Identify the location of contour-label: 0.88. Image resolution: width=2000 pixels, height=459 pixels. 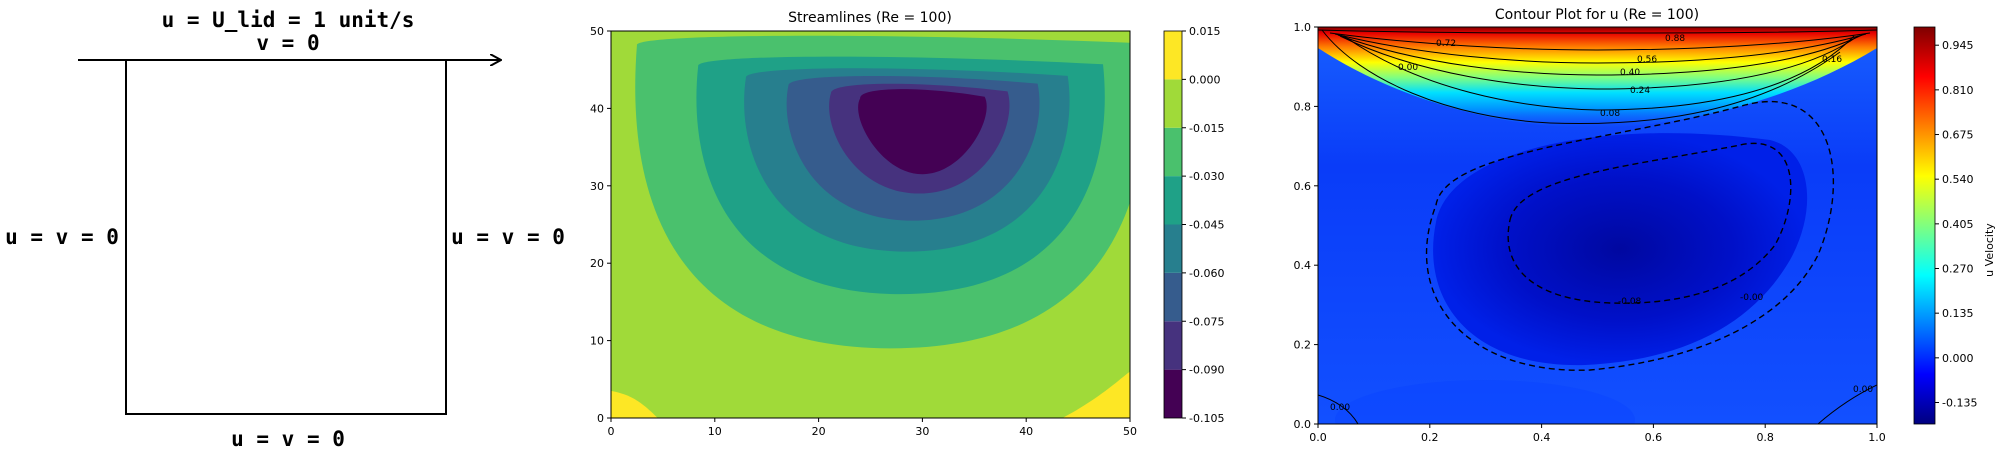
(1675, 39).